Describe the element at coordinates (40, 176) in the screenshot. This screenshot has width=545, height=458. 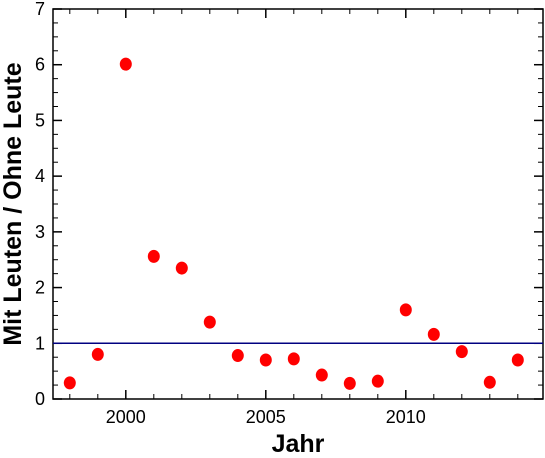
I see `y-tick-label: 4` at that location.